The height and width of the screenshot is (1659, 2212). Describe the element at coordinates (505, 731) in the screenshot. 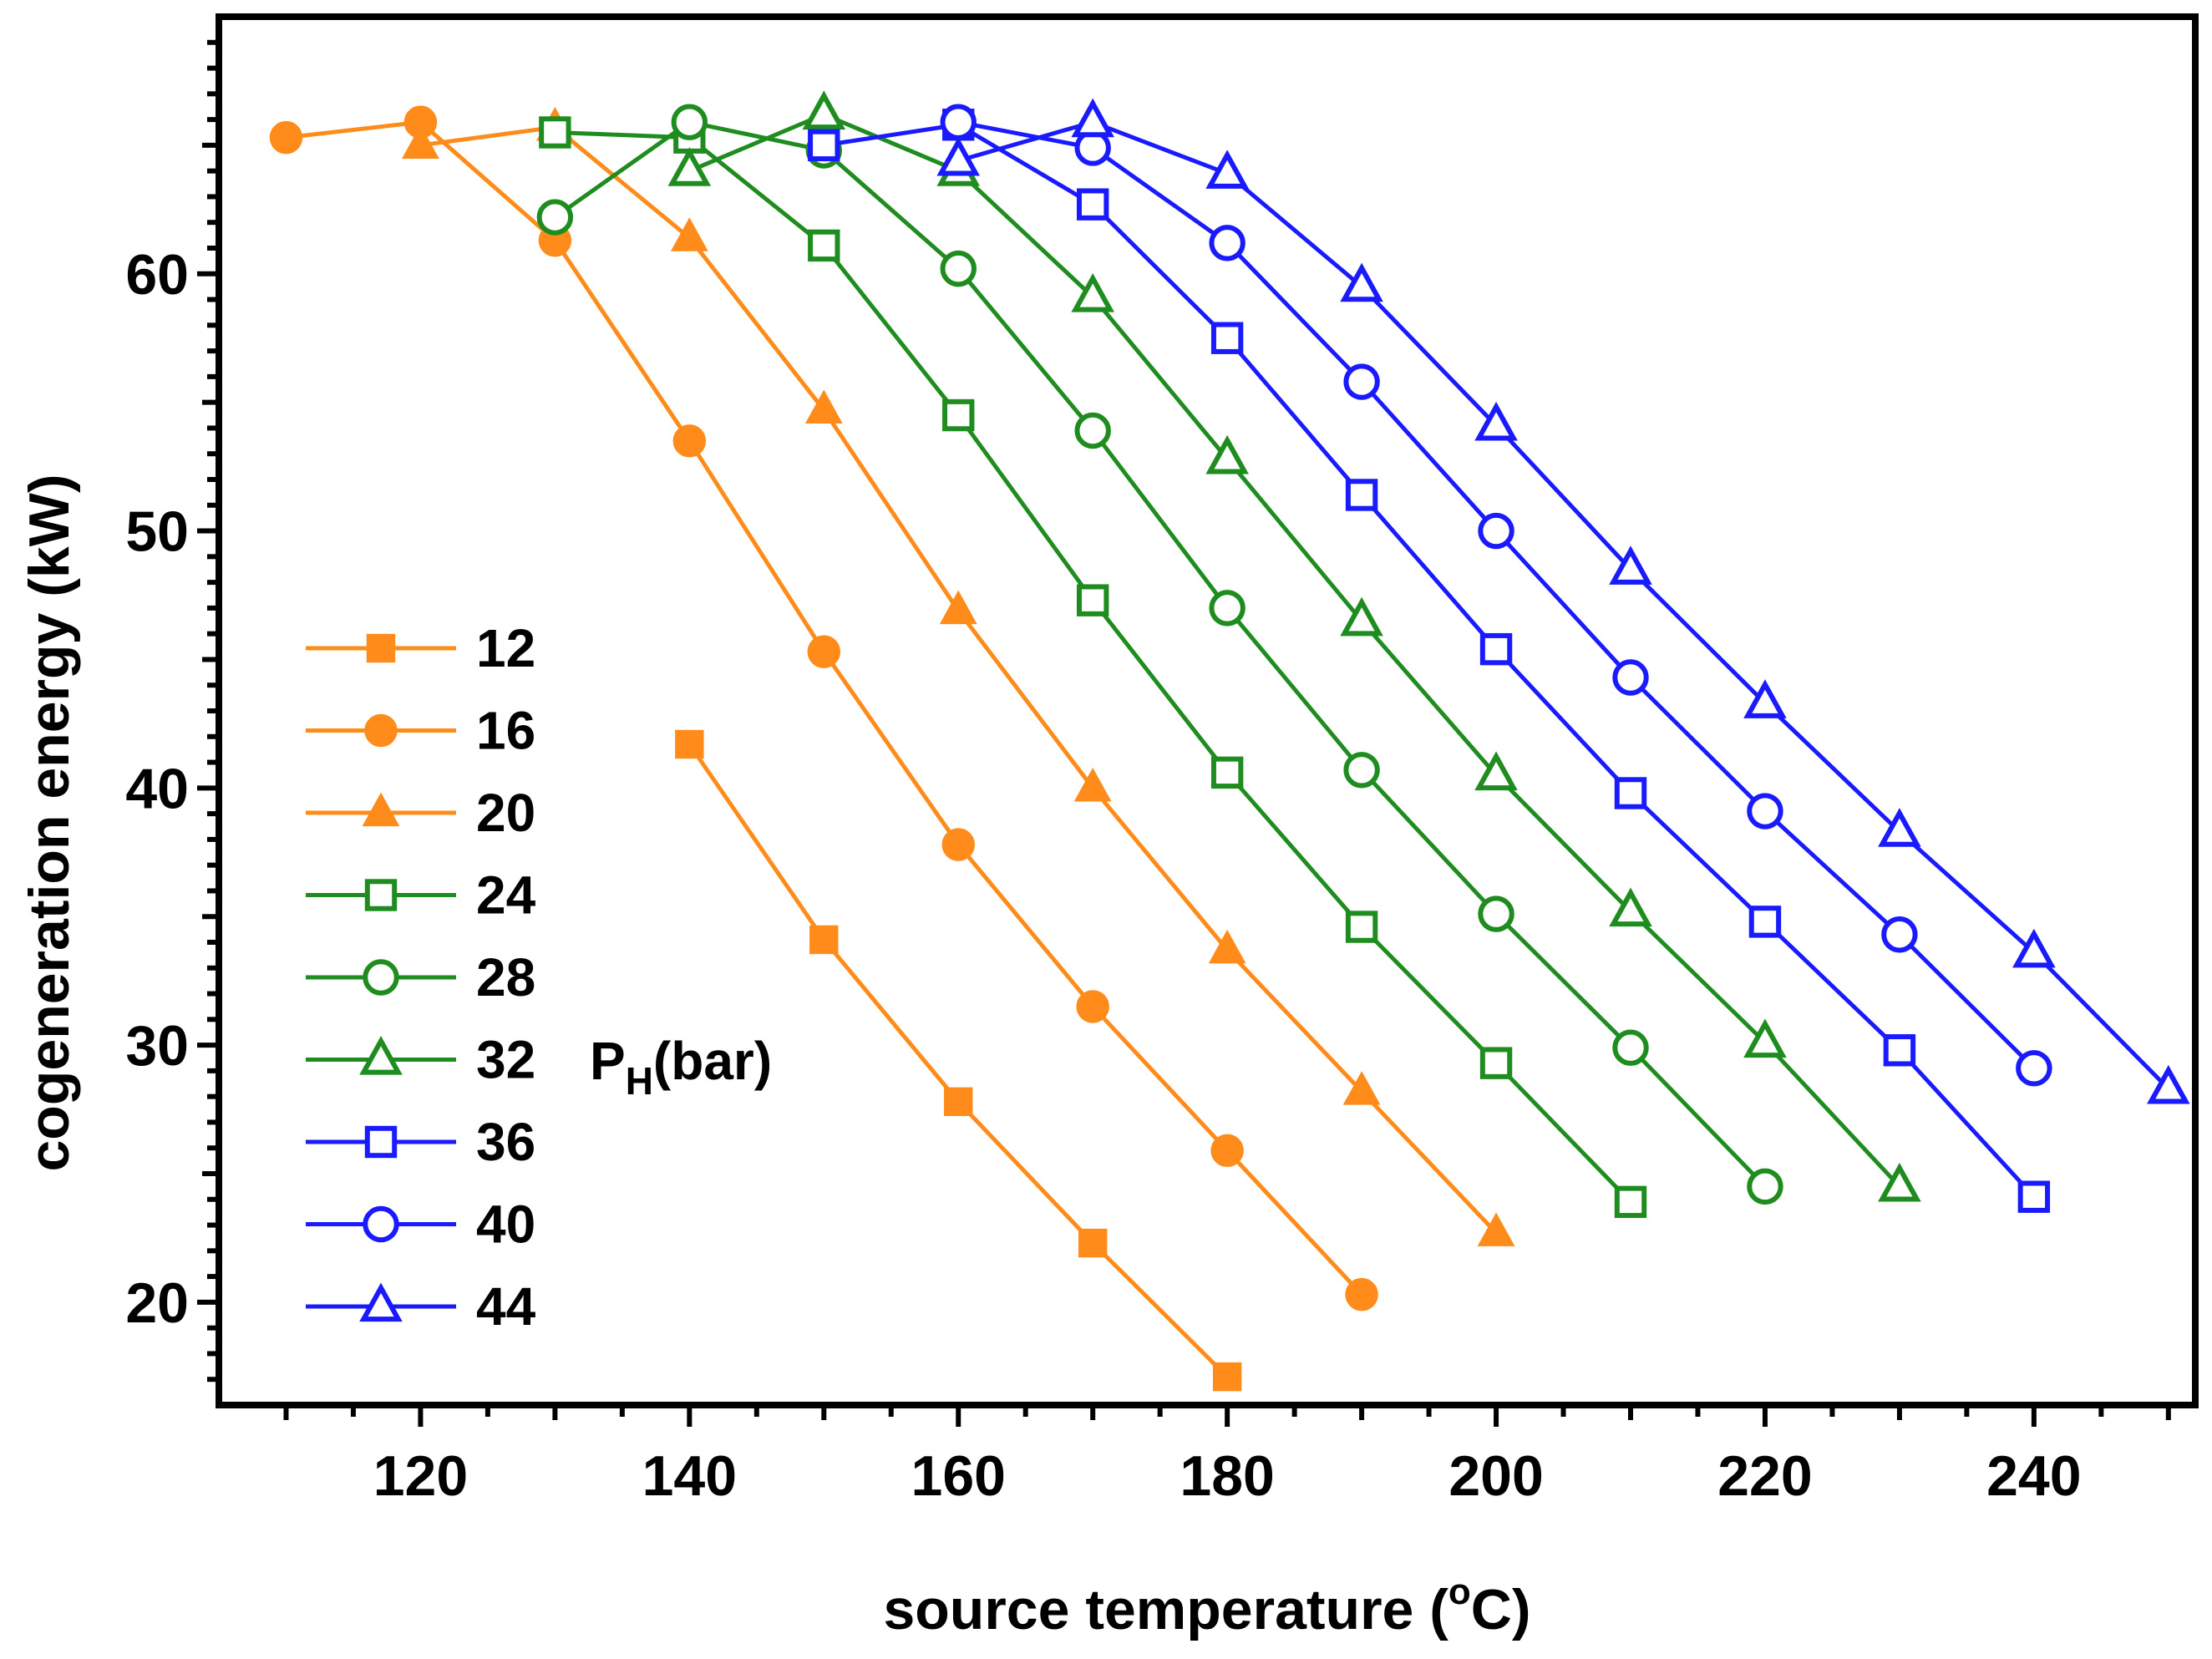

I see `legend-label: 16` at that location.